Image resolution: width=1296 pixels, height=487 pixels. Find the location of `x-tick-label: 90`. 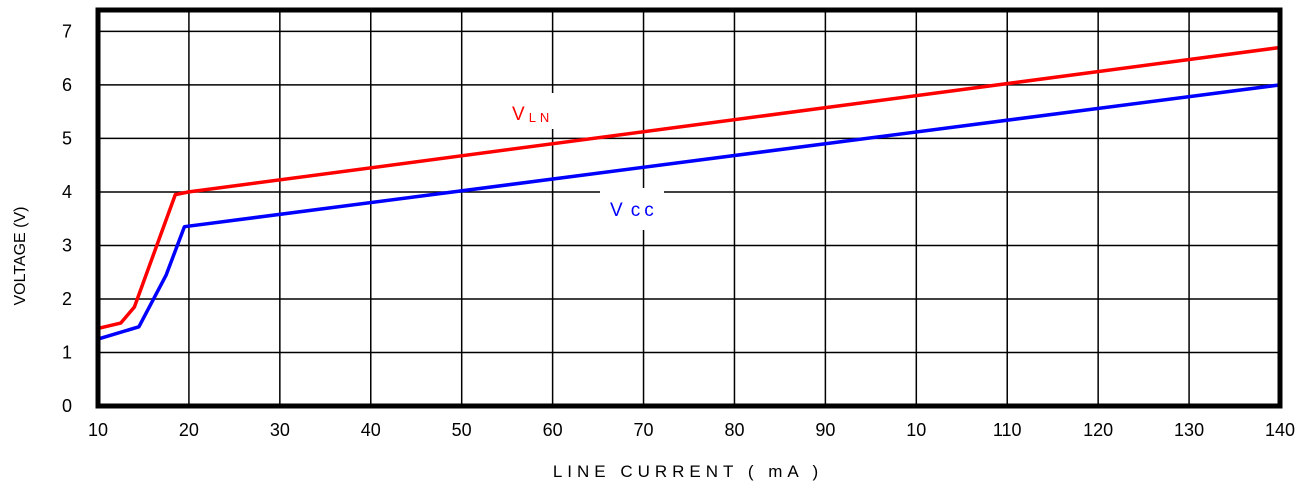

x-tick-label: 90 is located at coordinates (825, 430).